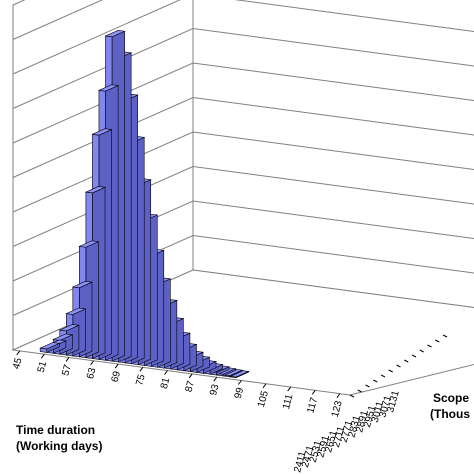 This screenshot has width=474, height=474. What do you see at coordinates (215, 390) in the screenshot?
I see `x-tick-label: 93` at bounding box center [215, 390].